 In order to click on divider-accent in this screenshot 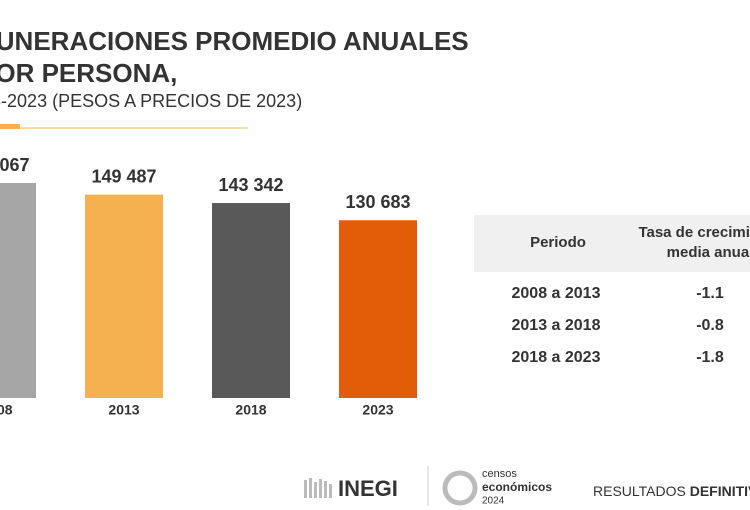, I will do `click(10, 126)`.